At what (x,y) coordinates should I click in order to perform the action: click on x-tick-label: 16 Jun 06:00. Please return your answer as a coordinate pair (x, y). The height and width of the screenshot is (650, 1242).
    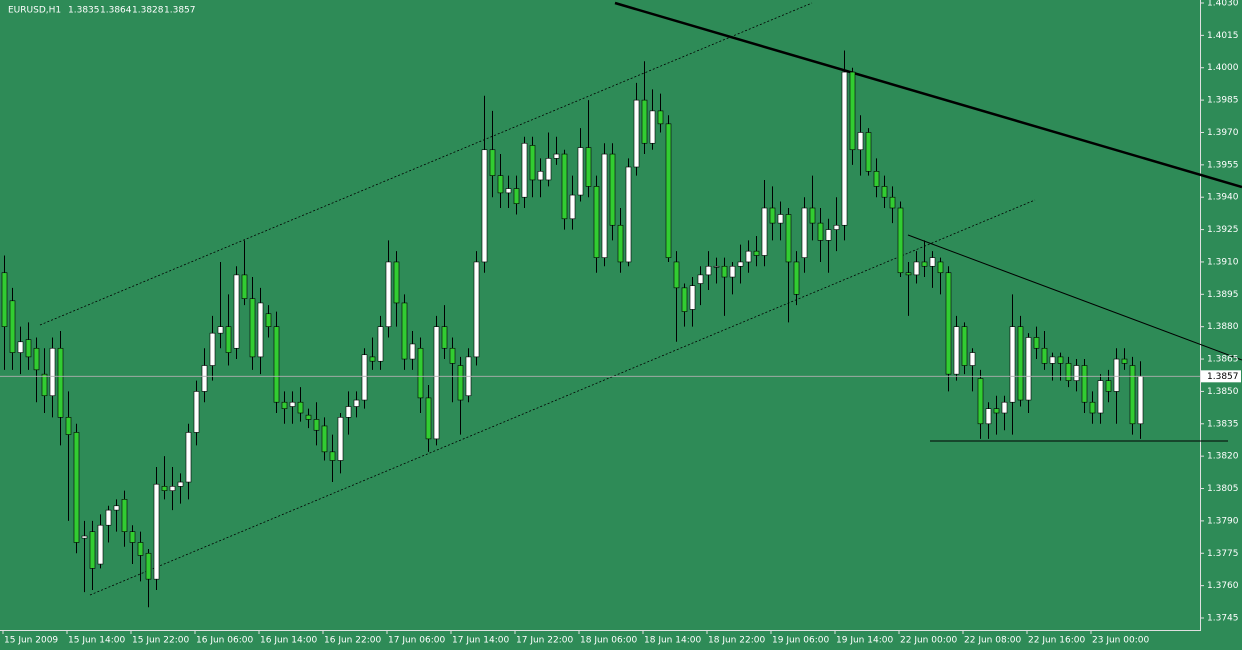
    Looking at the image, I should click on (224, 641).